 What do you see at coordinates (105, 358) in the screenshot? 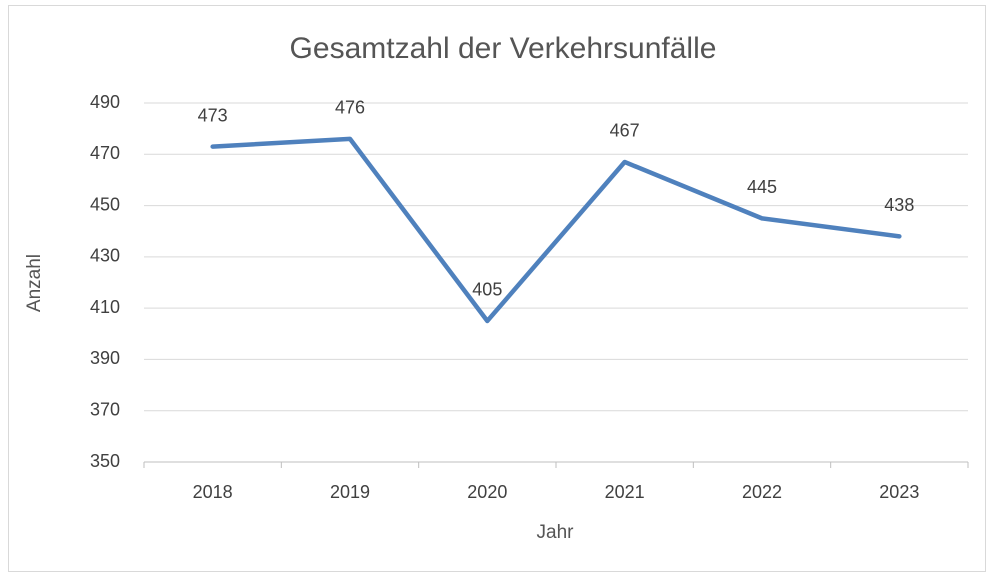
I see `y-tick-label: 390` at bounding box center [105, 358].